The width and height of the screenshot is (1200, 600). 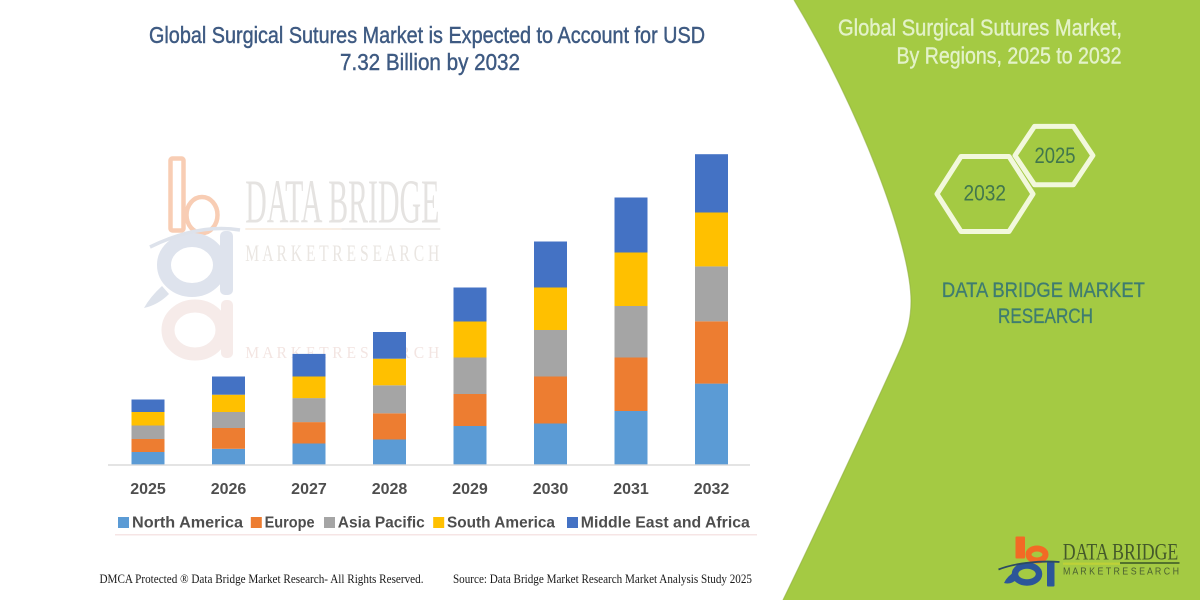 I want to click on svg-text: 2031, so click(x=631, y=489).